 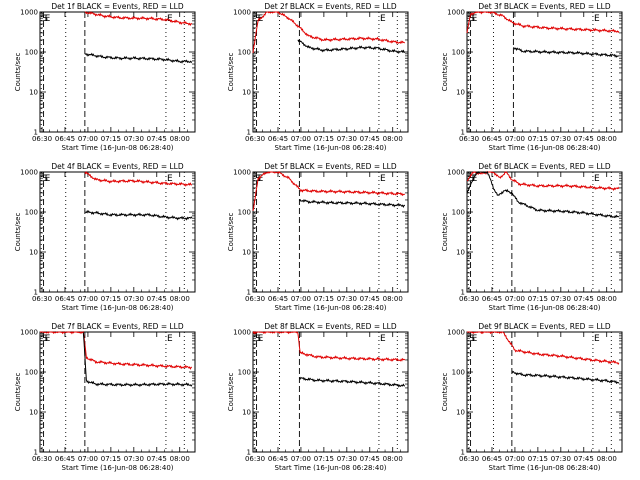 What do you see at coordinates (117, 326) in the screenshot?
I see `chart-title: Det 7f BLACK = Events, RED = LLD` at bounding box center [117, 326].